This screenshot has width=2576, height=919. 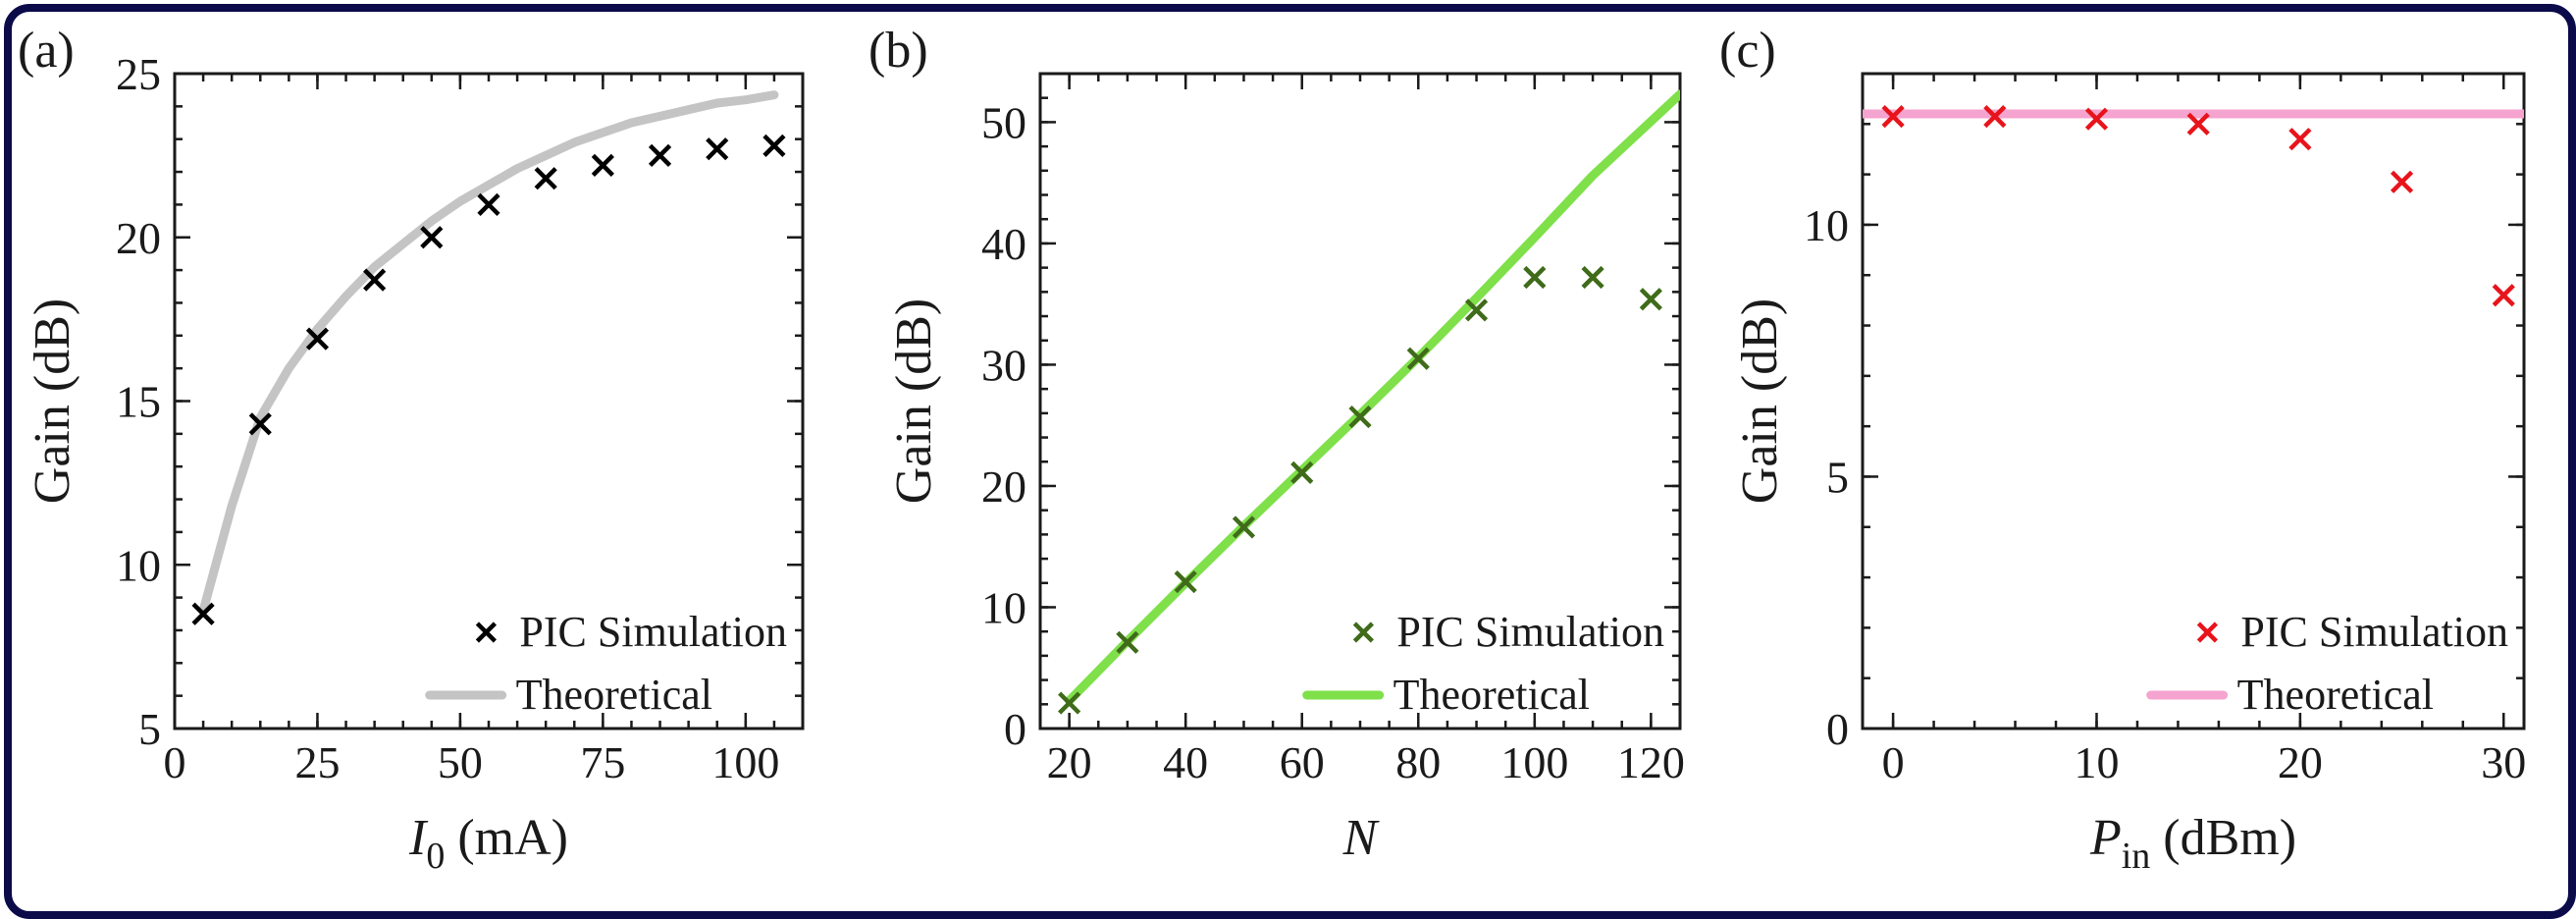 I want to click on x-axis-label-symbol: N, so click(x=1361, y=838).